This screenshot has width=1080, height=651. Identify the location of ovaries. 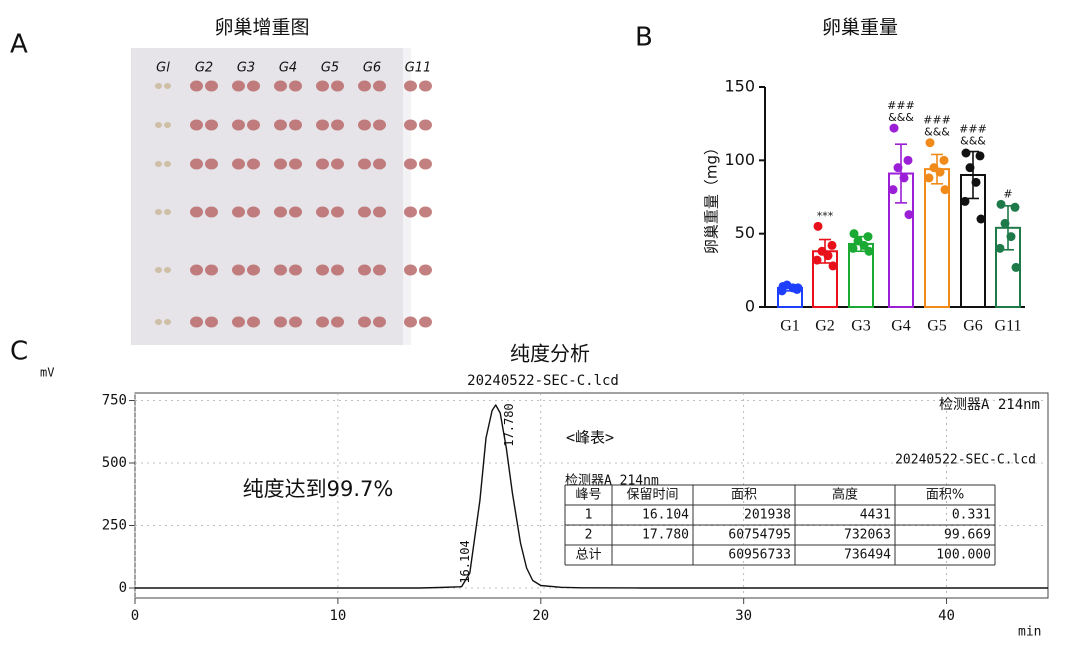
(293, 204).